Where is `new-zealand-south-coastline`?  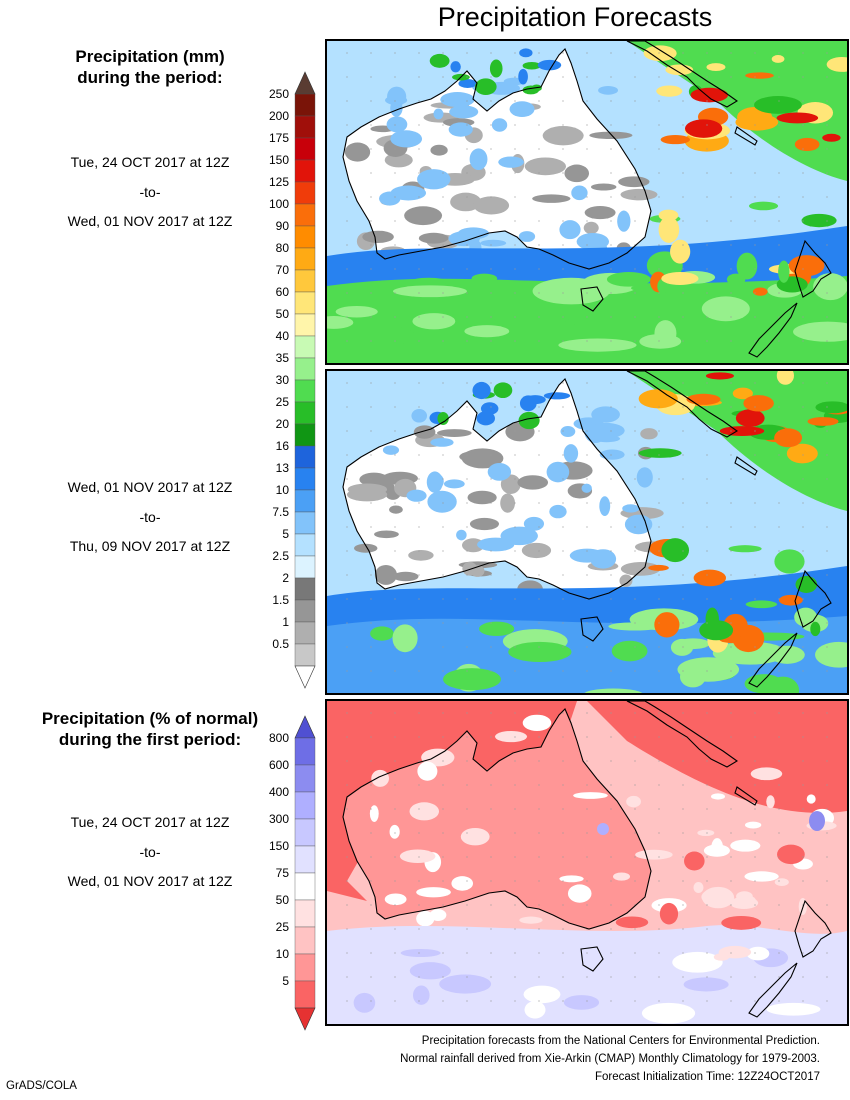 new-zealand-south-coastline is located at coordinates (773, 330).